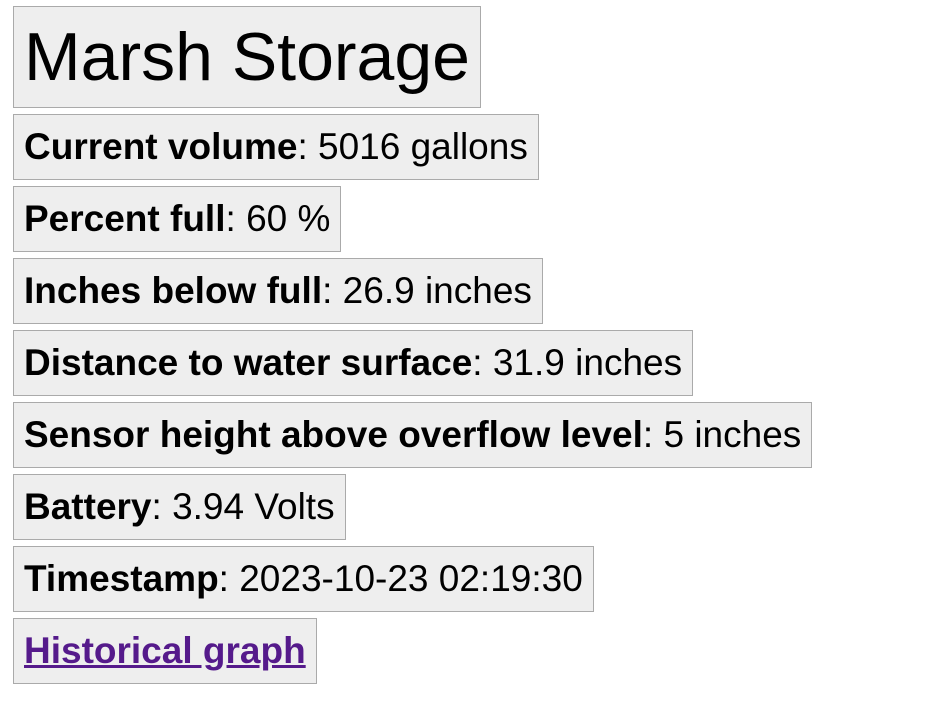 The width and height of the screenshot is (925, 702). What do you see at coordinates (587, 362) in the screenshot?
I see `row-value: 31.9 inches` at bounding box center [587, 362].